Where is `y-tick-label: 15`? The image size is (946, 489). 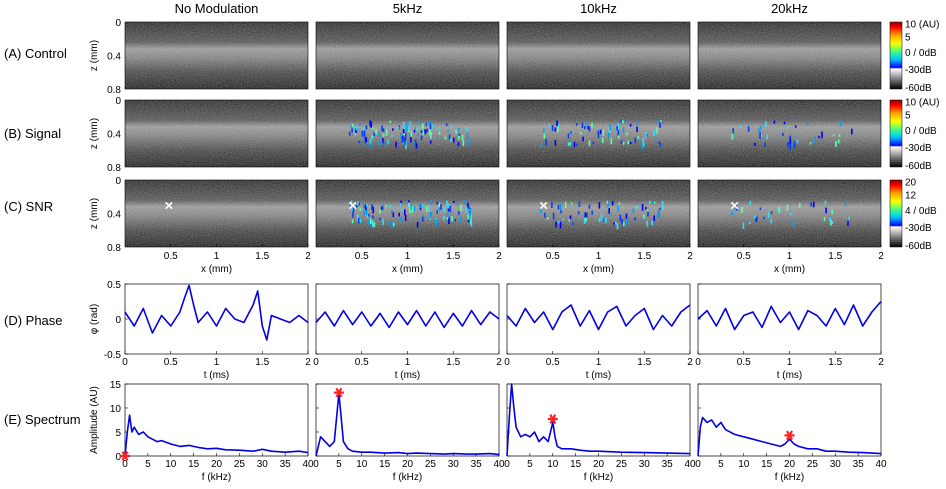 y-tick-label: 15 is located at coordinates (116, 385).